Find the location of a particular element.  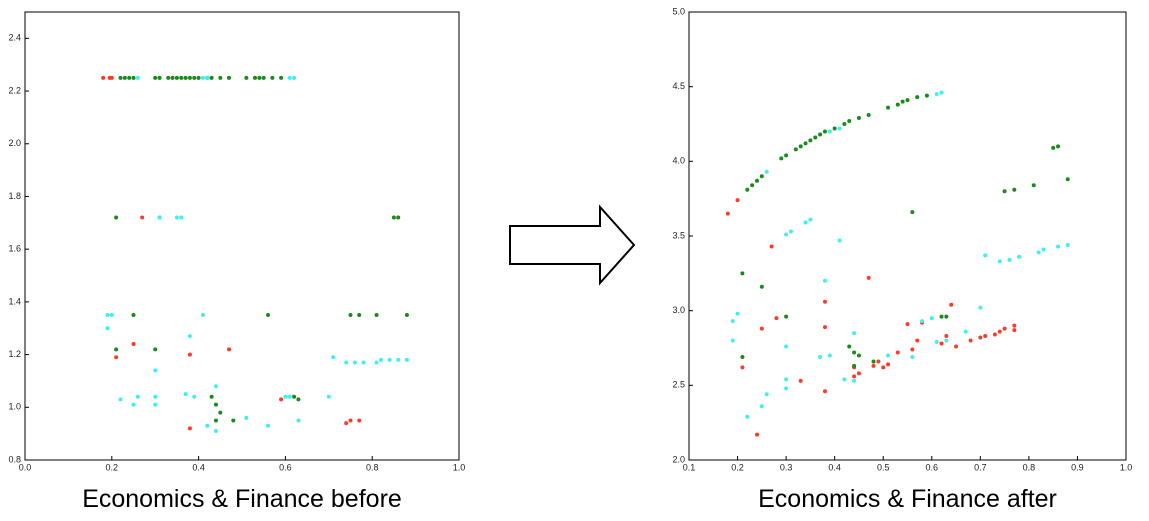

y-tick-label: 2.0 is located at coordinates (14, 143).